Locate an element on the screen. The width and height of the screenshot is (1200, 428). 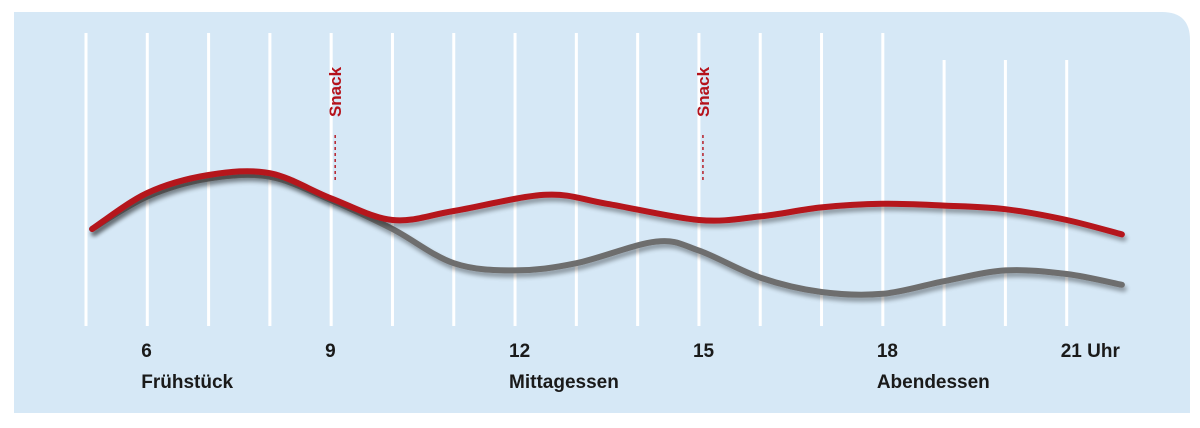
meal-labels: Frühstück Mittagessen Abendessen is located at coordinates (565, 382).